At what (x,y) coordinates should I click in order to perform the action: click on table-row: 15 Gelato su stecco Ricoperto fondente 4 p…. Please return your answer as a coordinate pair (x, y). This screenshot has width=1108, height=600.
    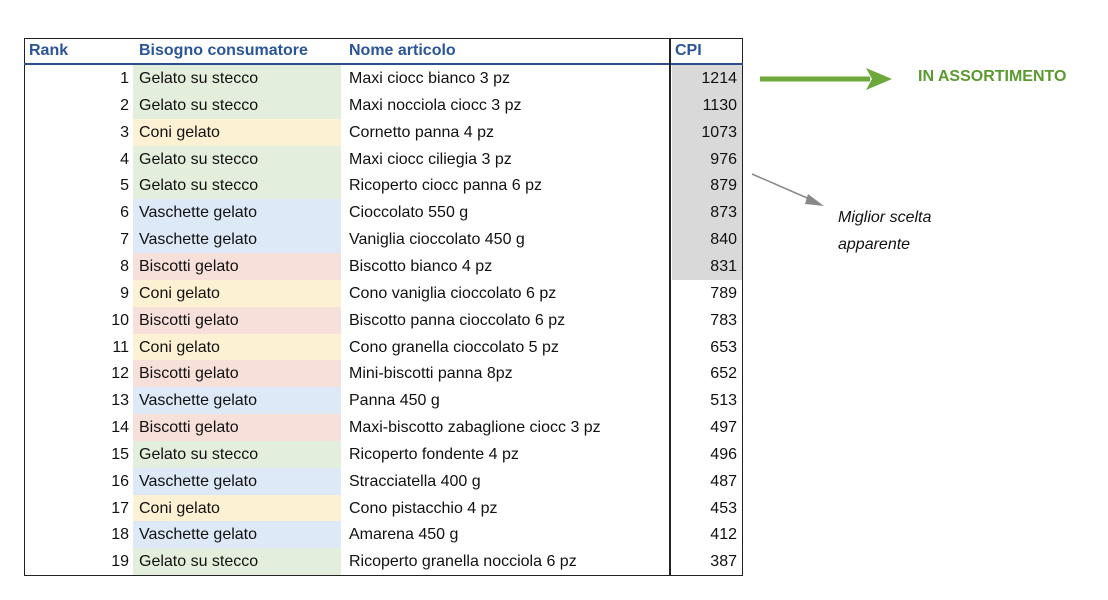
    Looking at the image, I should click on (383, 454).